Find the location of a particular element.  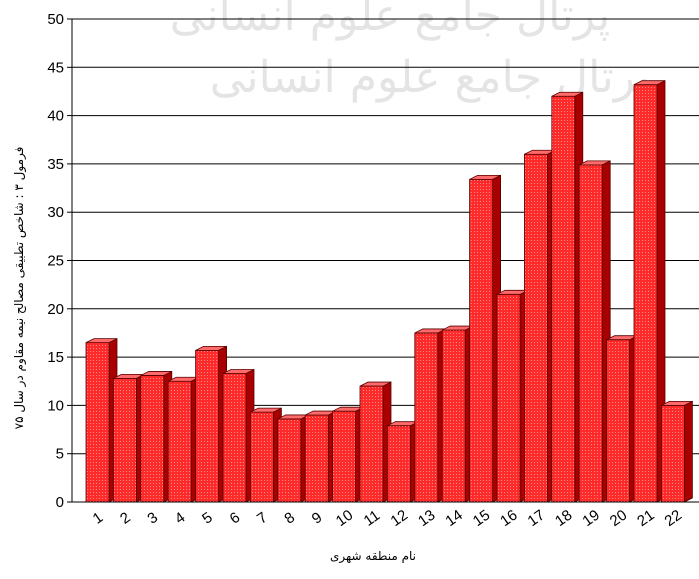

y-tick-label: 25 is located at coordinates (55, 261).